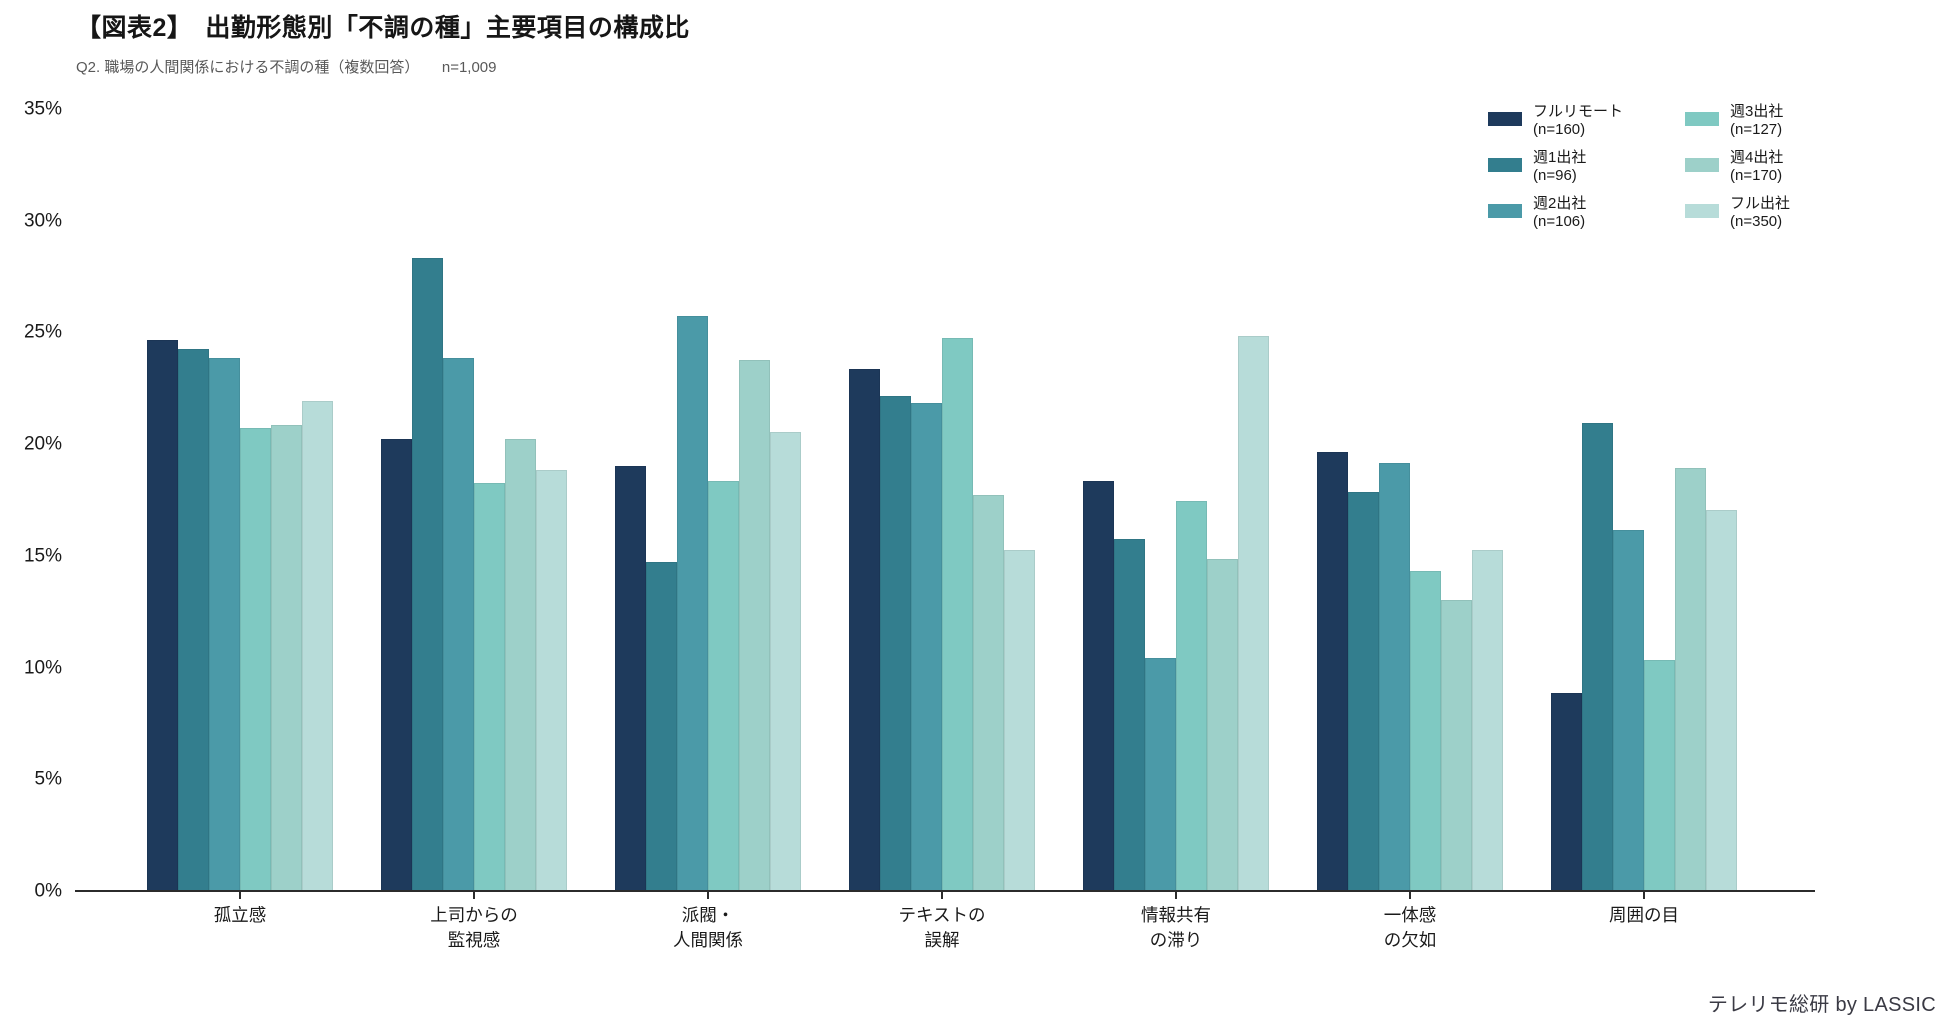 This screenshot has height=1026, width=1950. I want to click on y-axis-label: 0%, so click(48, 891).